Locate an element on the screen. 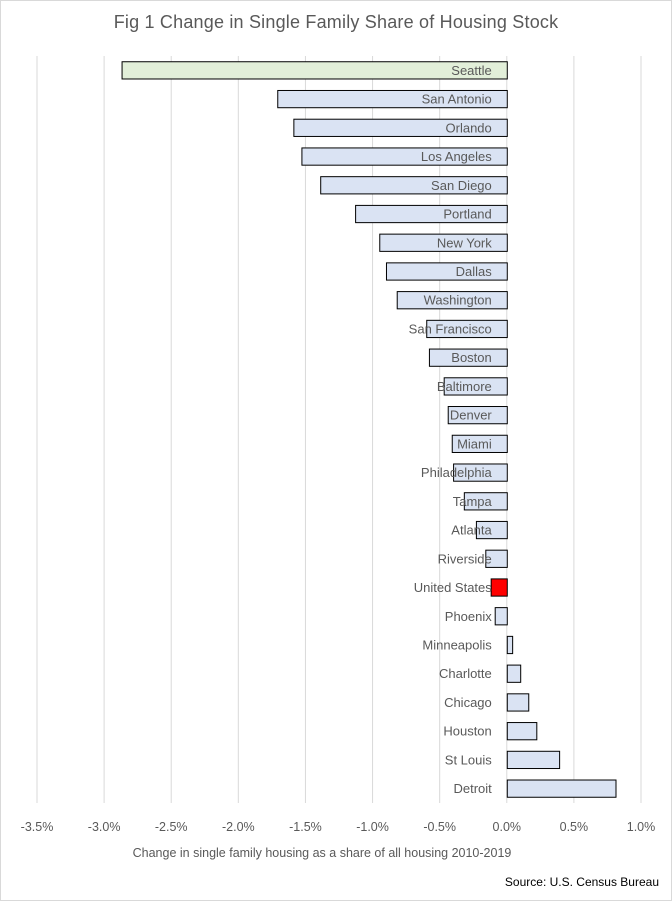 The image size is (672, 901). category-label: San Diego is located at coordinates (461, 185).